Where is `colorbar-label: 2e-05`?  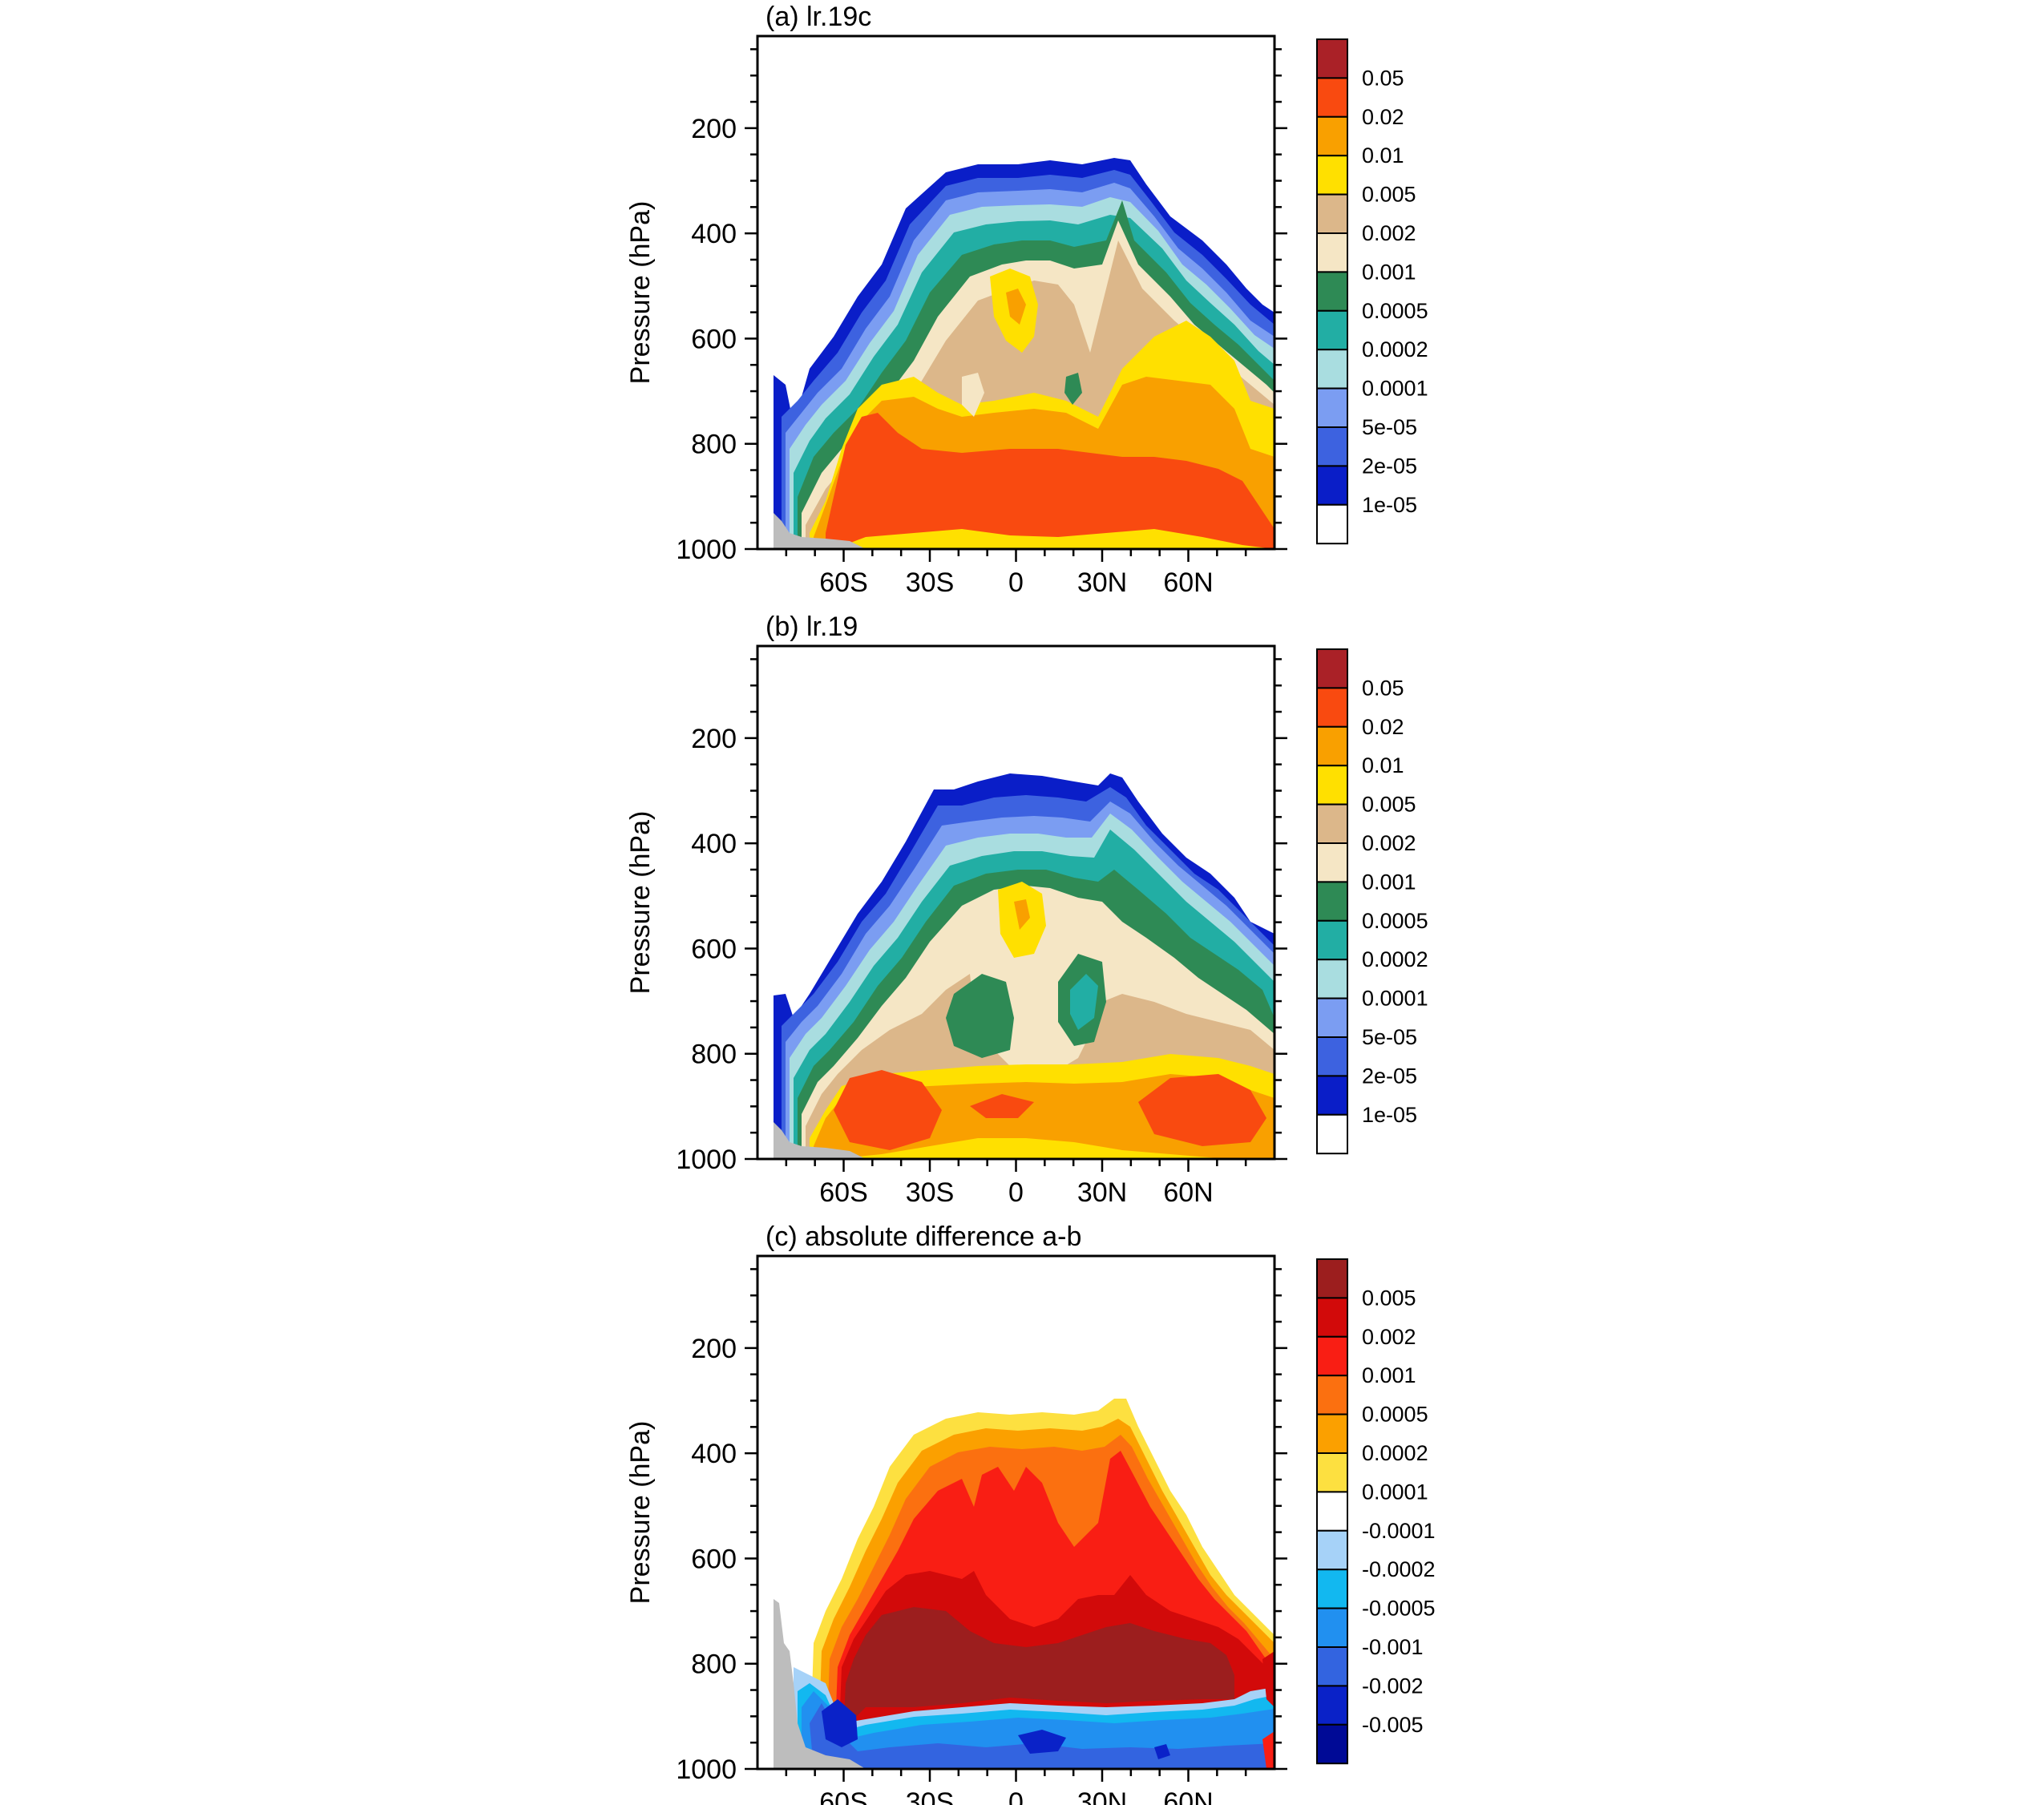 colorbar-label: 2e-05 is located at coordinates (1389, 466).